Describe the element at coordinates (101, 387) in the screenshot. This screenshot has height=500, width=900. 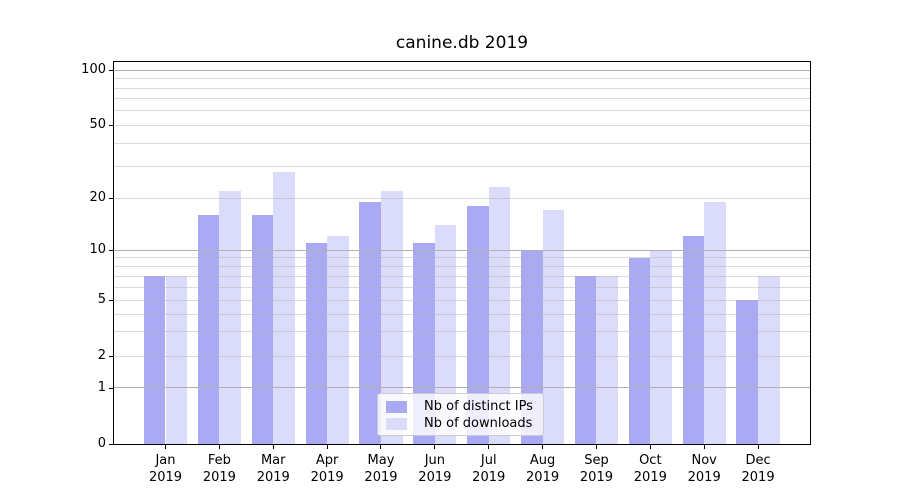
I see `y-tick-label-1: 1` at that location.